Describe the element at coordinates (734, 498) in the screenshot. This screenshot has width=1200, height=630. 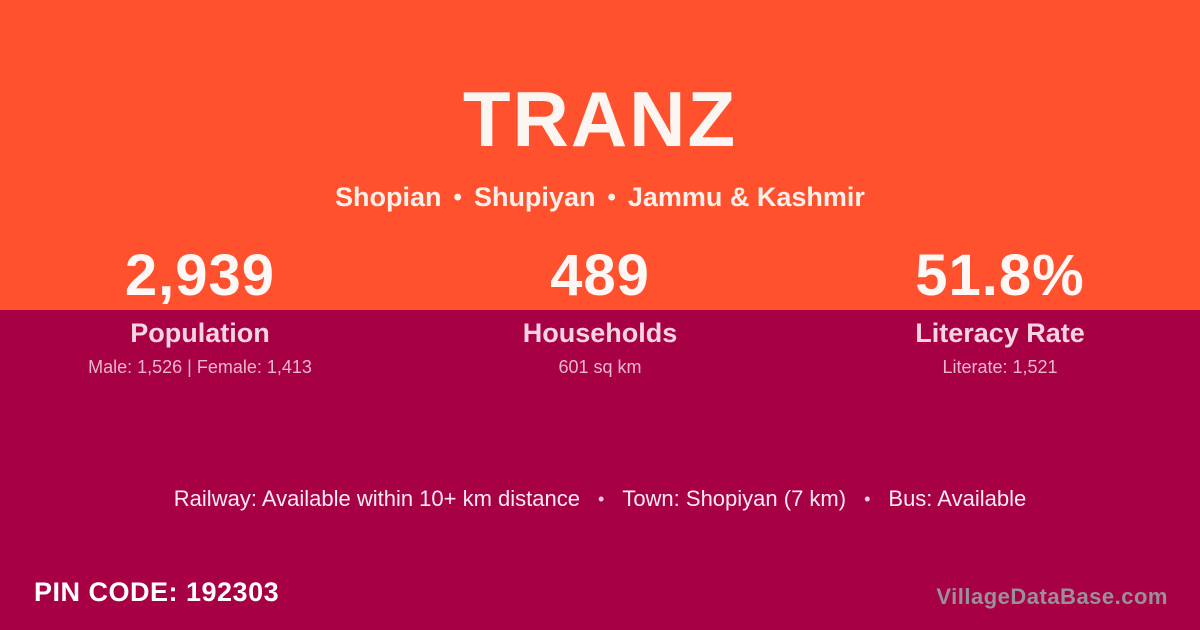
I see `town-info: Town: Shopiyan (7 km)` at that location.